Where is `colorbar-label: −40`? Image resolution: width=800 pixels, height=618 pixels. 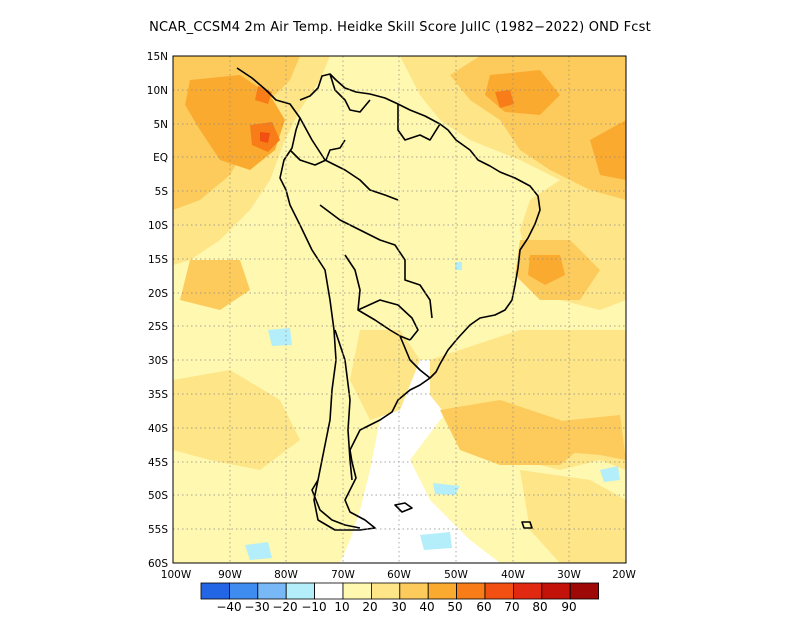 colorbar-label: −40 is located at coordinates (228, 607).